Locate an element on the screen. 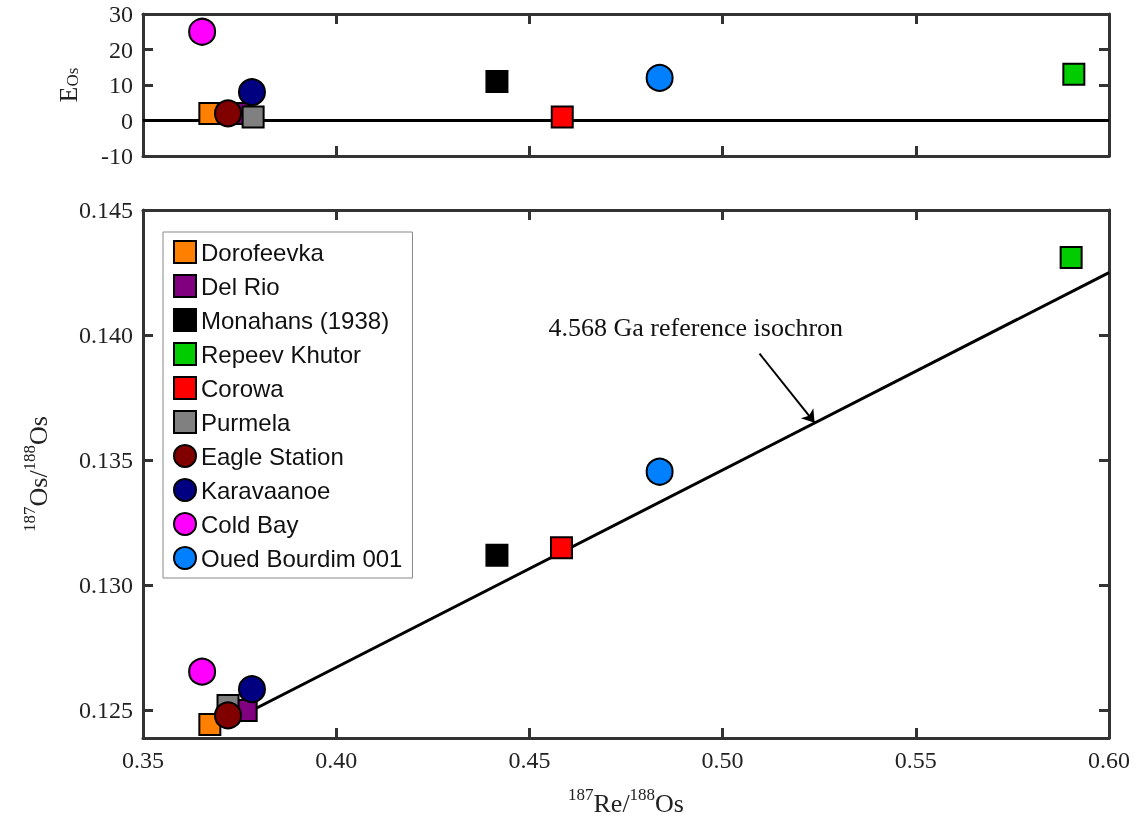 This screenshot has height=838, width=1143. x-tick-label: 0.60 is located at coordinates (1109, 760).